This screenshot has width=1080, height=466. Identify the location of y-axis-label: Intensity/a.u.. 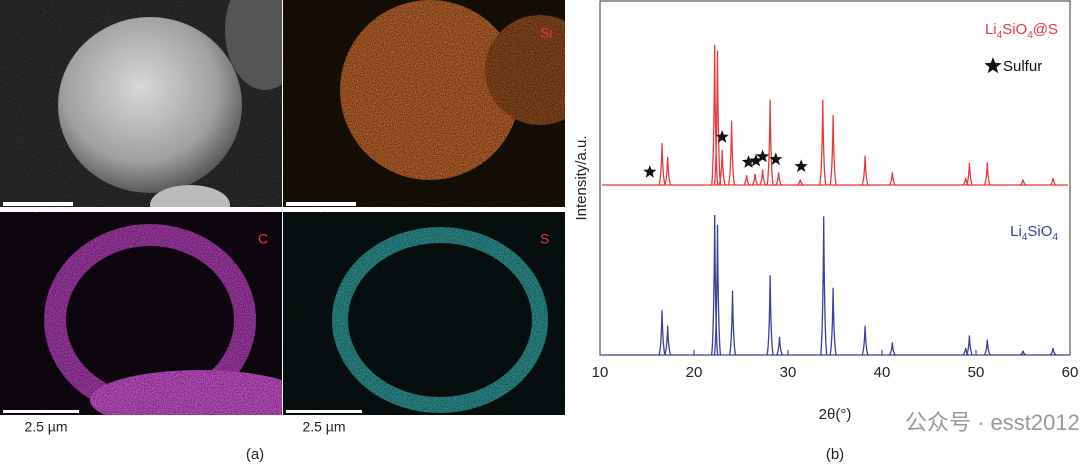
(581, 177).